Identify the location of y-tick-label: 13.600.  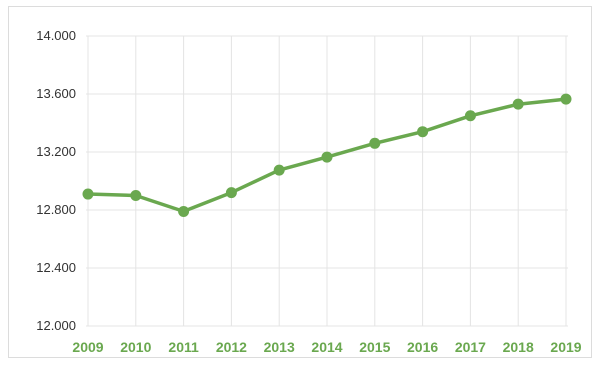
(56, 93).